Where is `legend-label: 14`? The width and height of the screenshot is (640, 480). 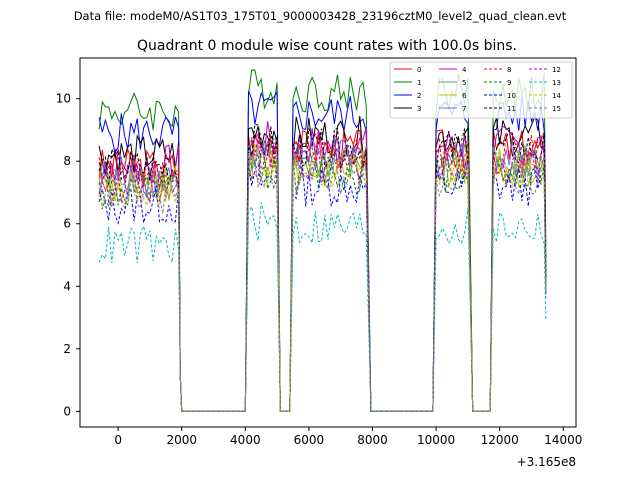
legend-label: 14 is located at coordinates (556, 96).